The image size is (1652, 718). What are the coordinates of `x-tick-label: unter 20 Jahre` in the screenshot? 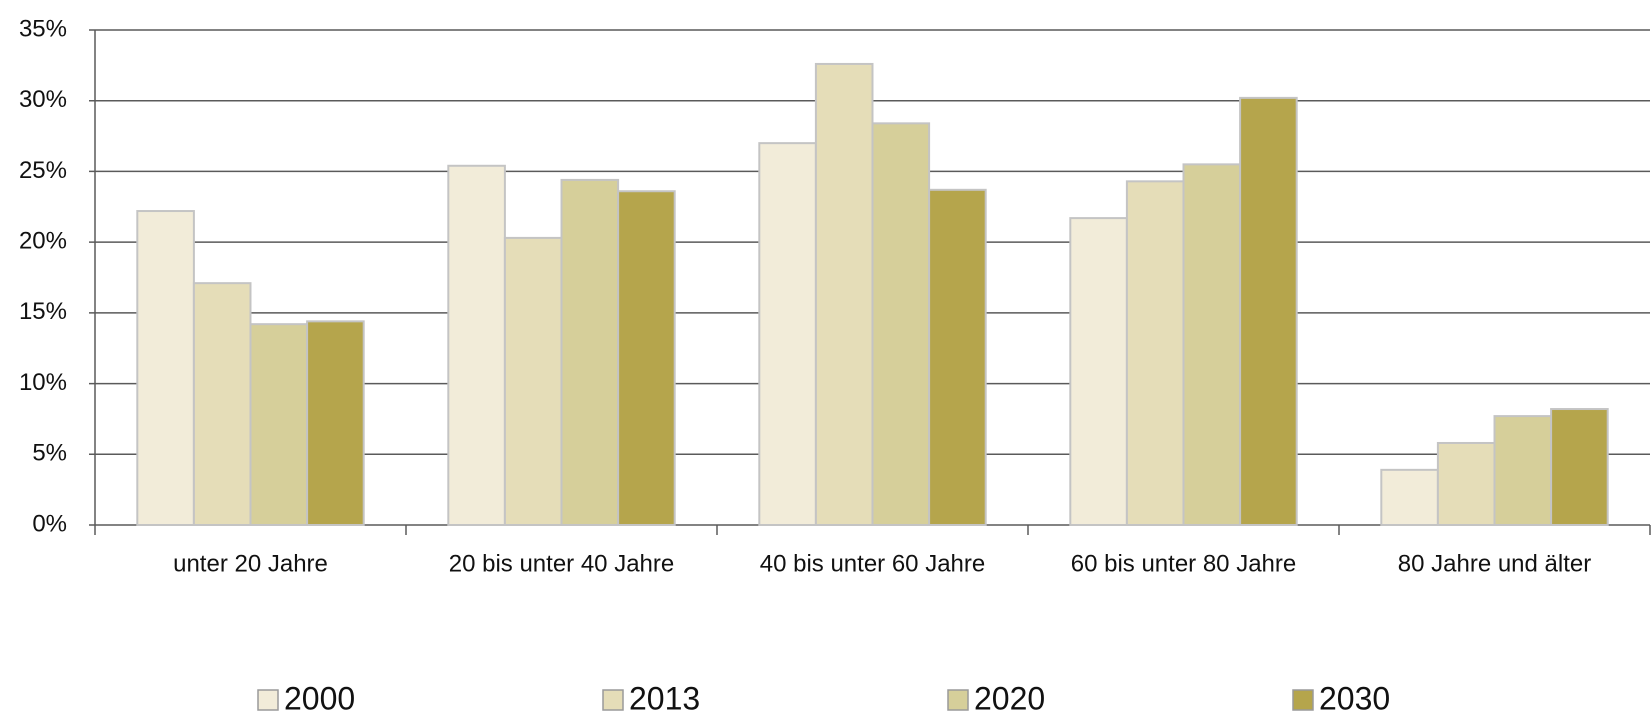 It's located at (250, 563).